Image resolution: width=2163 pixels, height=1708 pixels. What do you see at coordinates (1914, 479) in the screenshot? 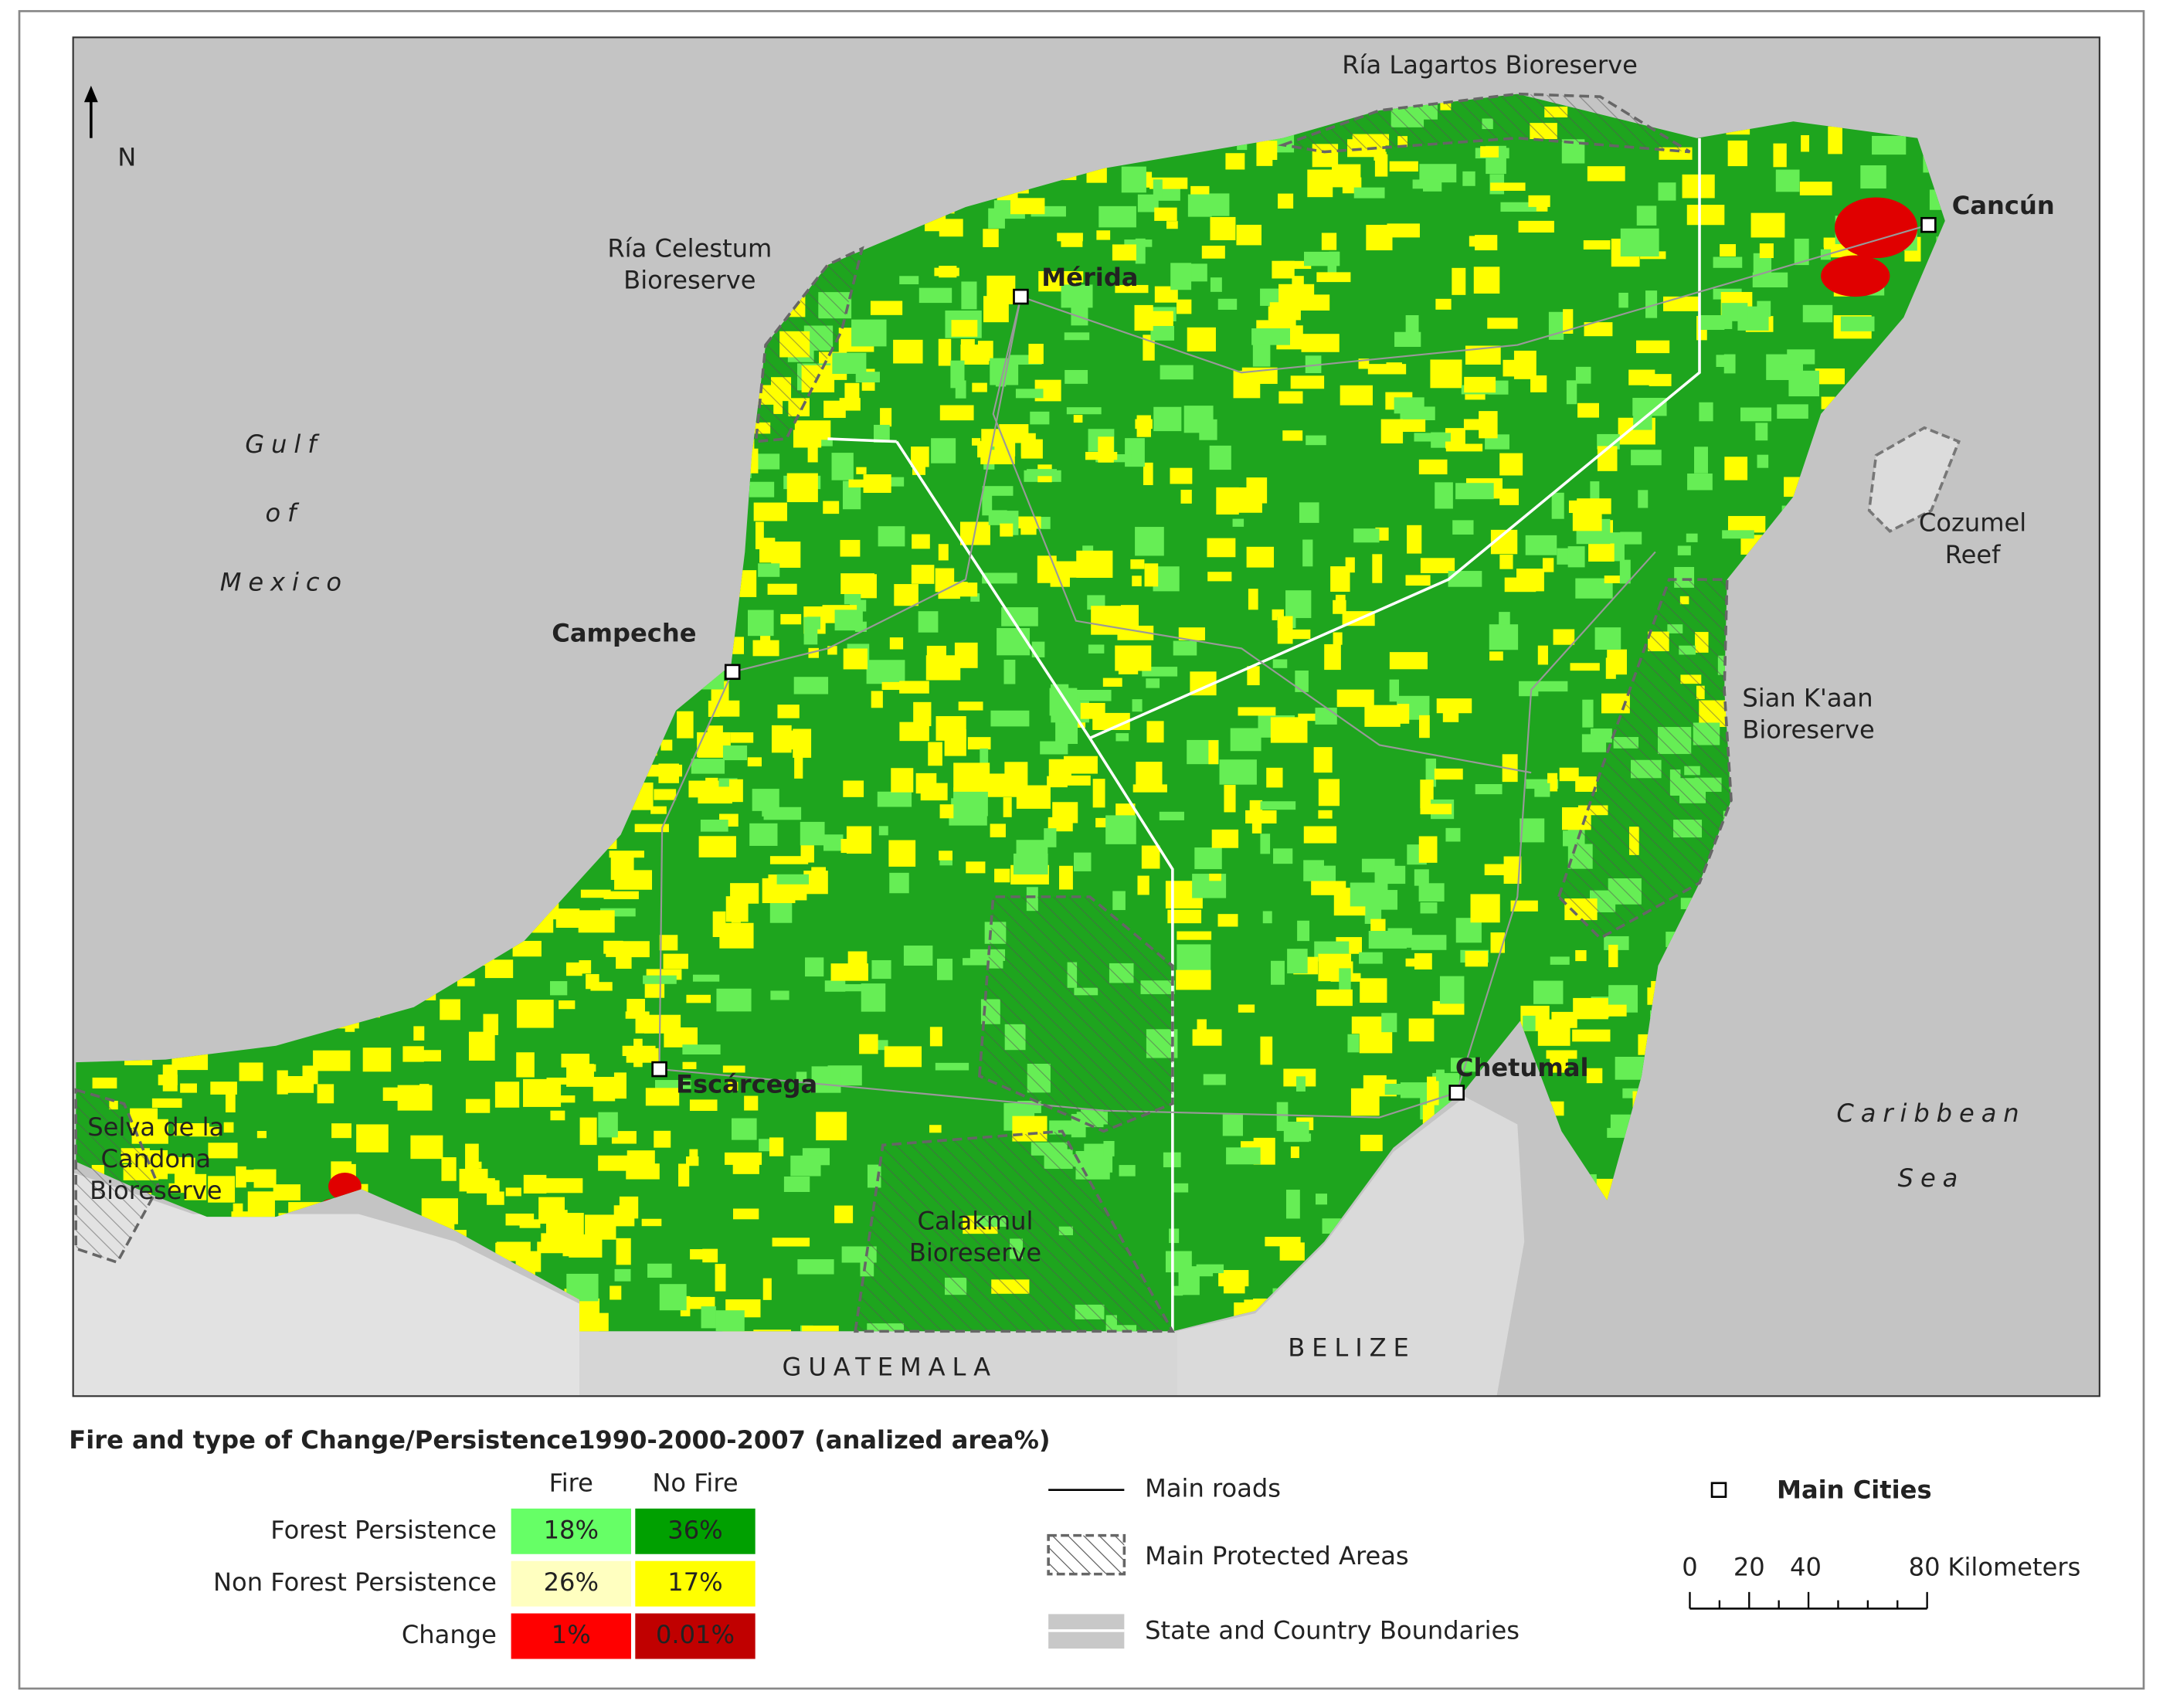
I see `cozumel-island` at bounding box center [1914, 479].